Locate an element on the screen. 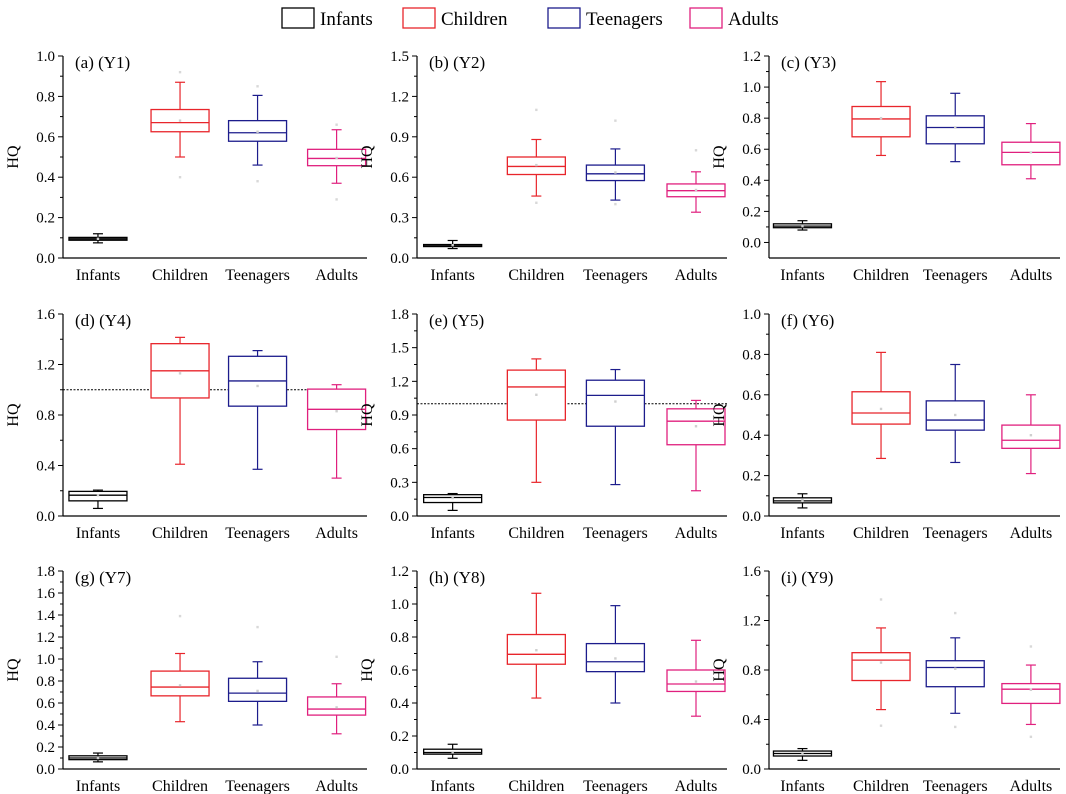 This screenshot has width=1066, height=794. y-tick-label: 1.6 is located at coordinates (751, 572).